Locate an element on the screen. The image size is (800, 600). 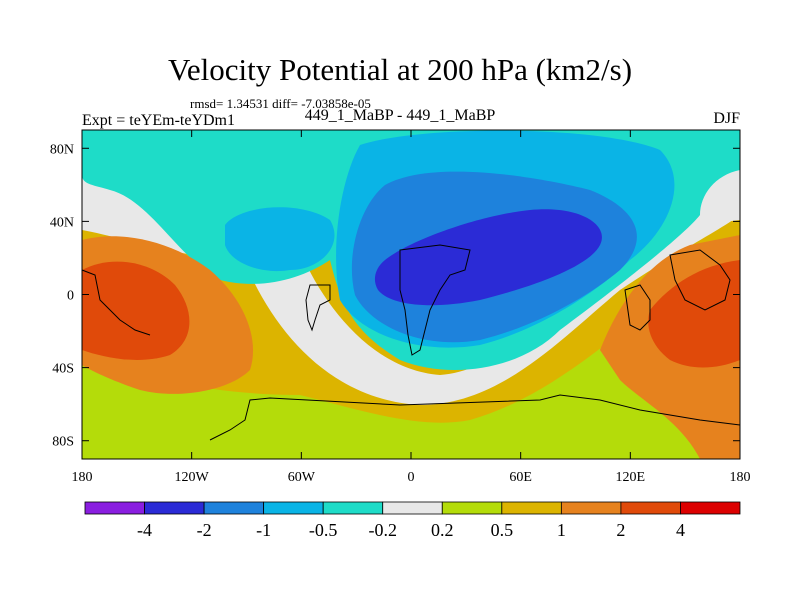
colorbar-label-5: 0.2 is located at coordinates (442, 530).